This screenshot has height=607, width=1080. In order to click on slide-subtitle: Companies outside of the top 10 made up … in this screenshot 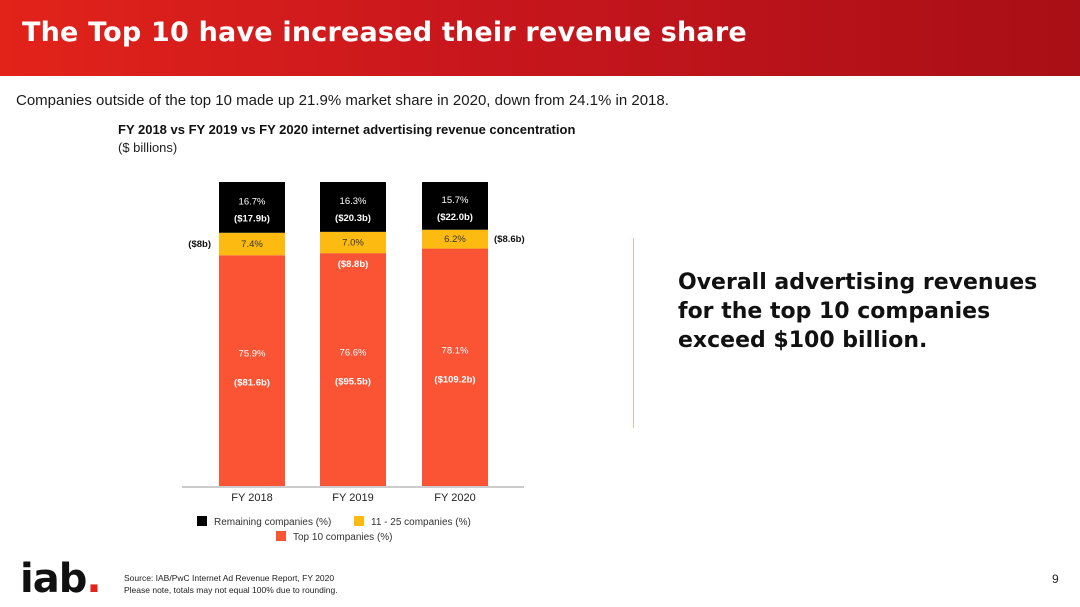, I will do `click(342, 100)`.